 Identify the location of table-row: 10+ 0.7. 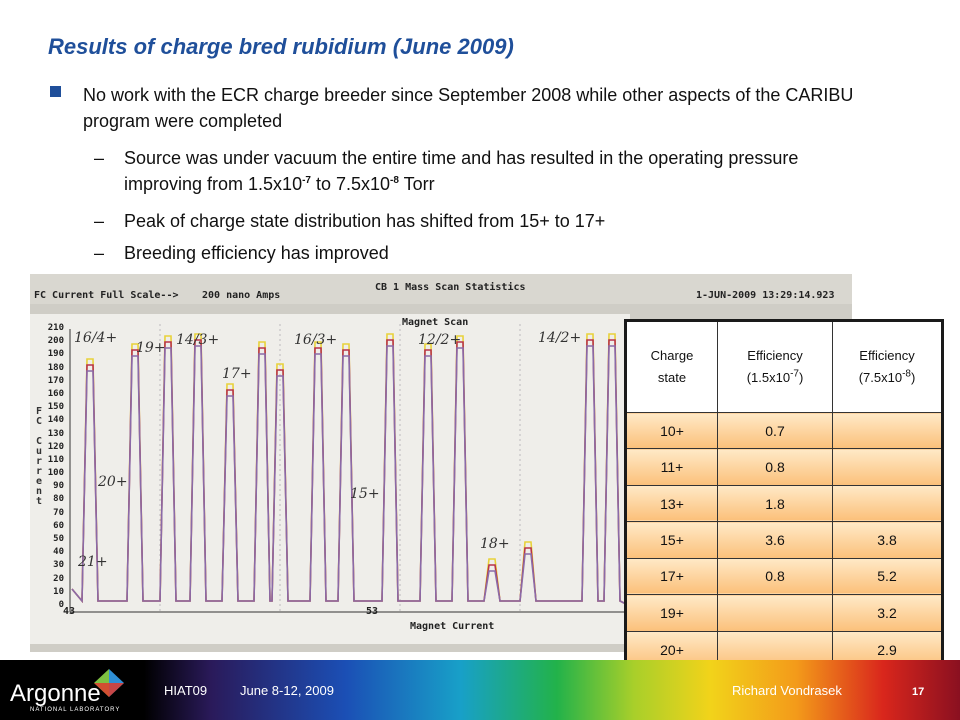
(784, 431).